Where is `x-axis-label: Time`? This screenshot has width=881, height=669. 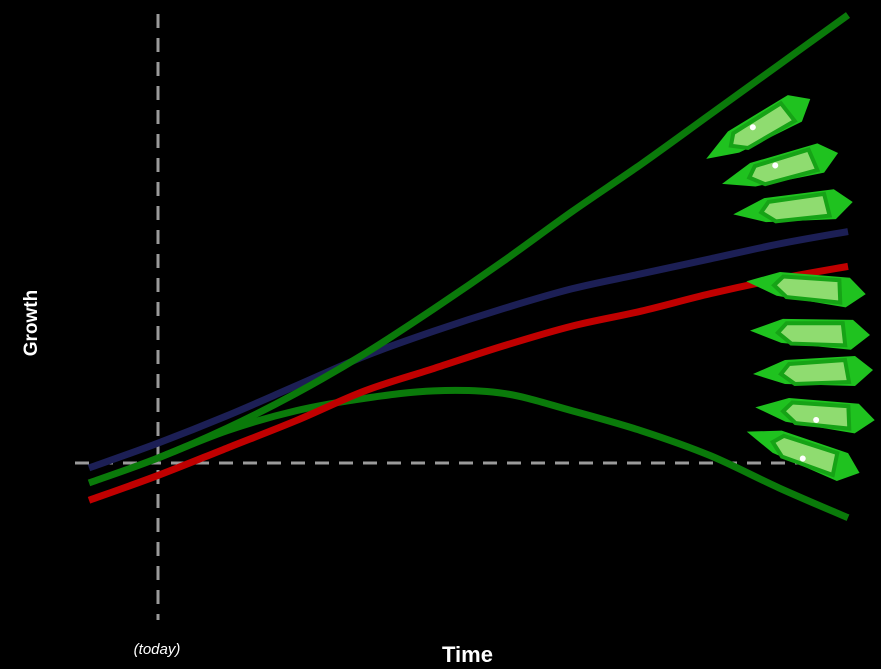 x-axis-label: Time is located at coordinates (467, 654).